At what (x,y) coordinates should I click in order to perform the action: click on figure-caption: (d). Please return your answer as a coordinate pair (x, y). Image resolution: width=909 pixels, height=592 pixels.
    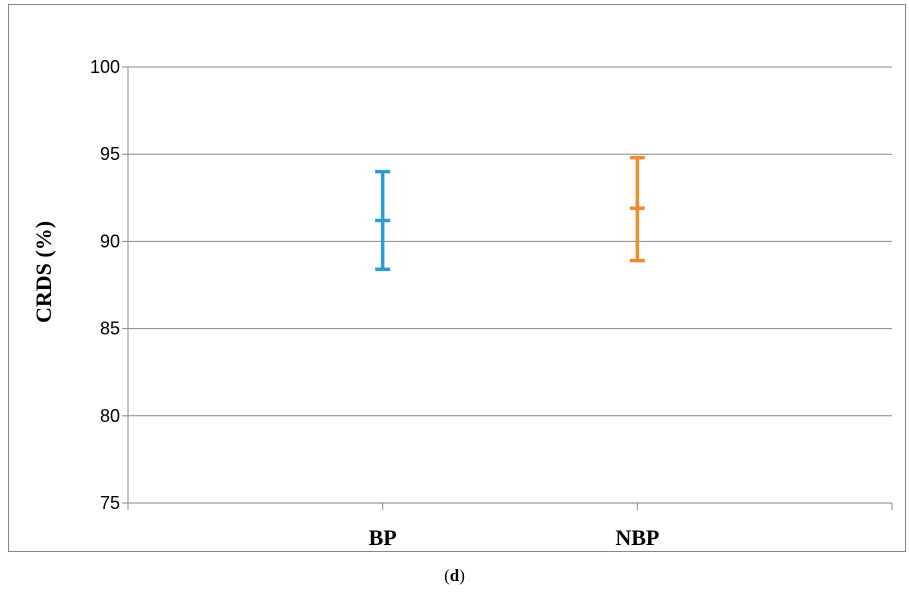
    Looking at the image, I should click on (454, 576).